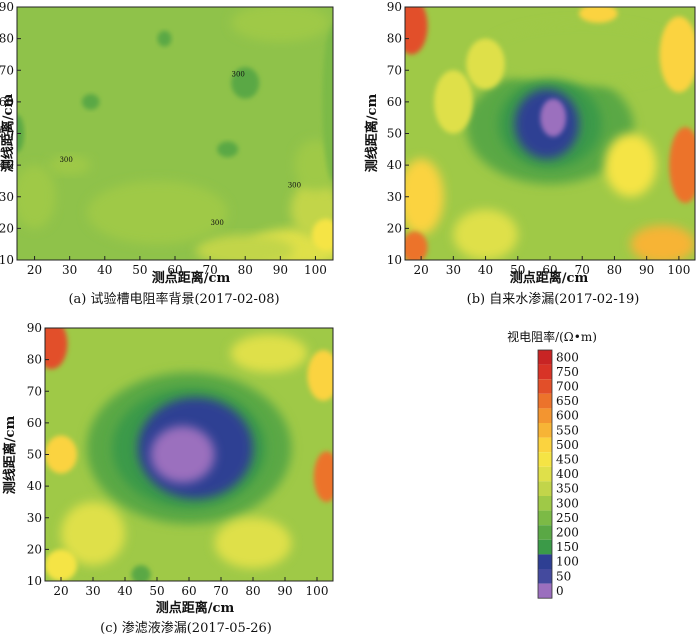 The image size is (700, 642). What do you see at coordinates (567, 460) in the screenshot?
I see `colorbar-tick-label: 450` at bounding box center [567, 460].